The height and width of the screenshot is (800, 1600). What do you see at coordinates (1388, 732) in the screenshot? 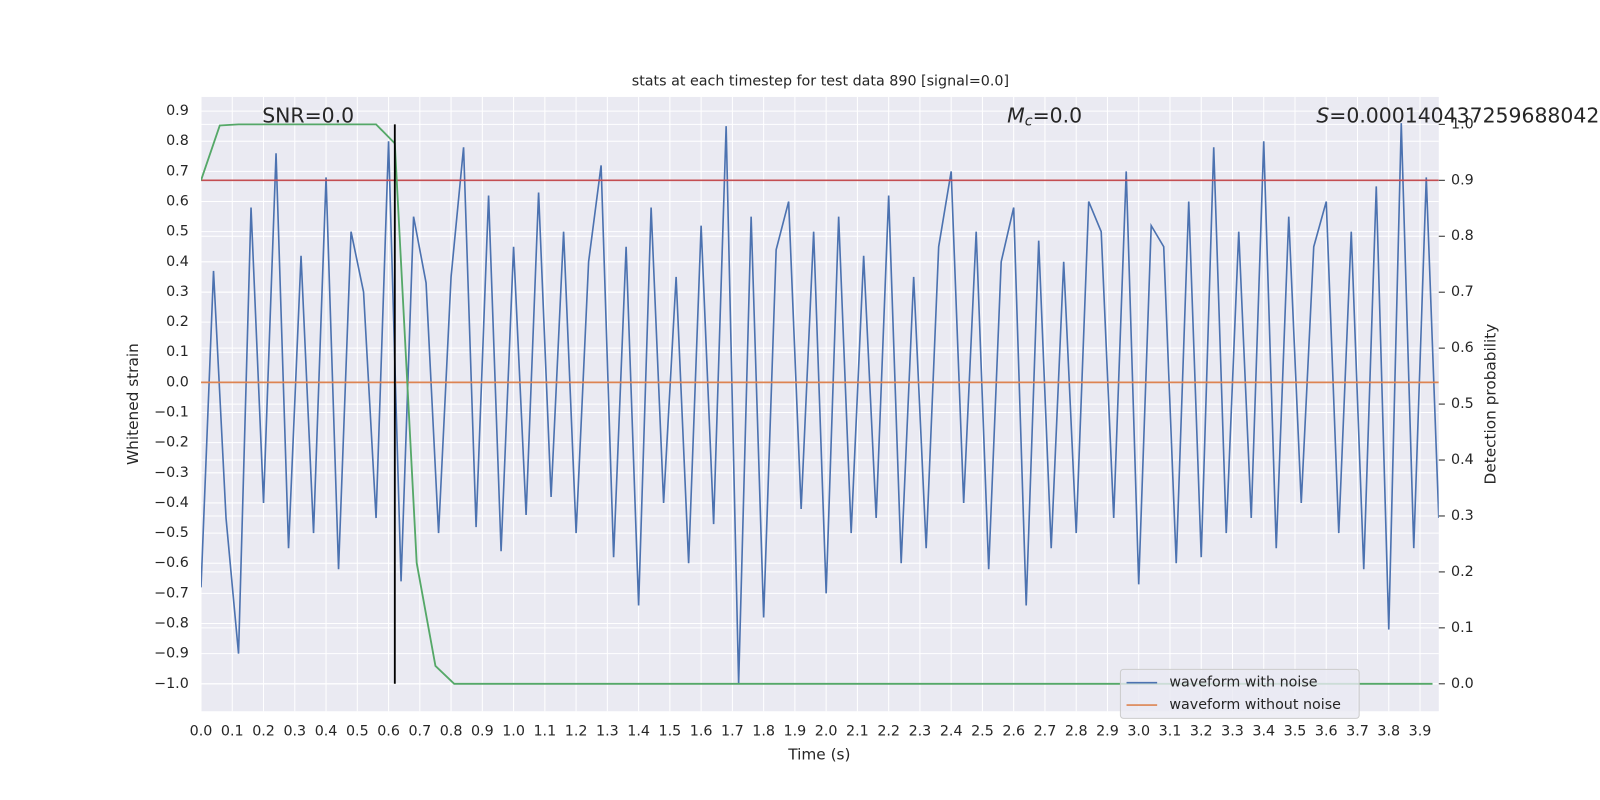
I see `x-tick-label: 3.8` at bounding box center [1388, 732].